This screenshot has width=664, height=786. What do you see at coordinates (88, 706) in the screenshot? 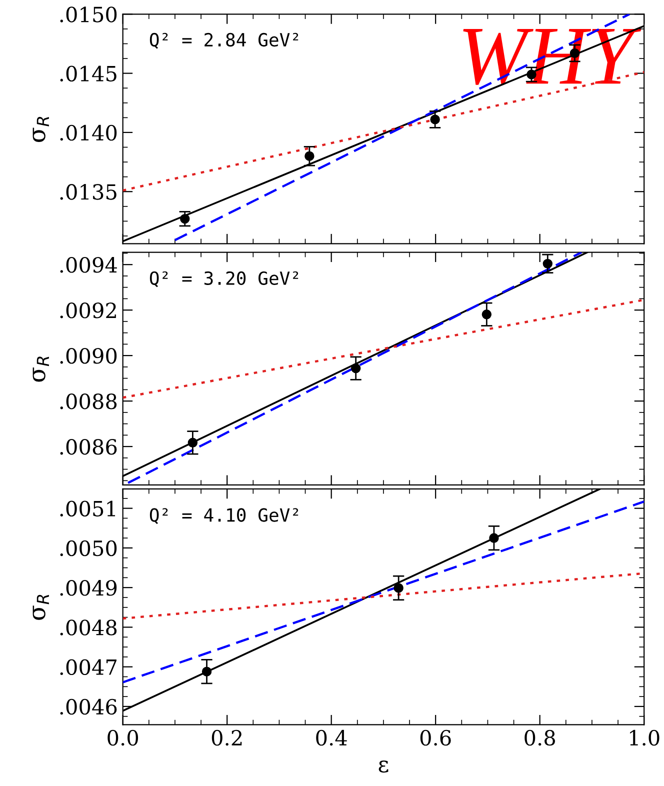
I see `y-tick-label: .0046` at bounding box center [88, 706].